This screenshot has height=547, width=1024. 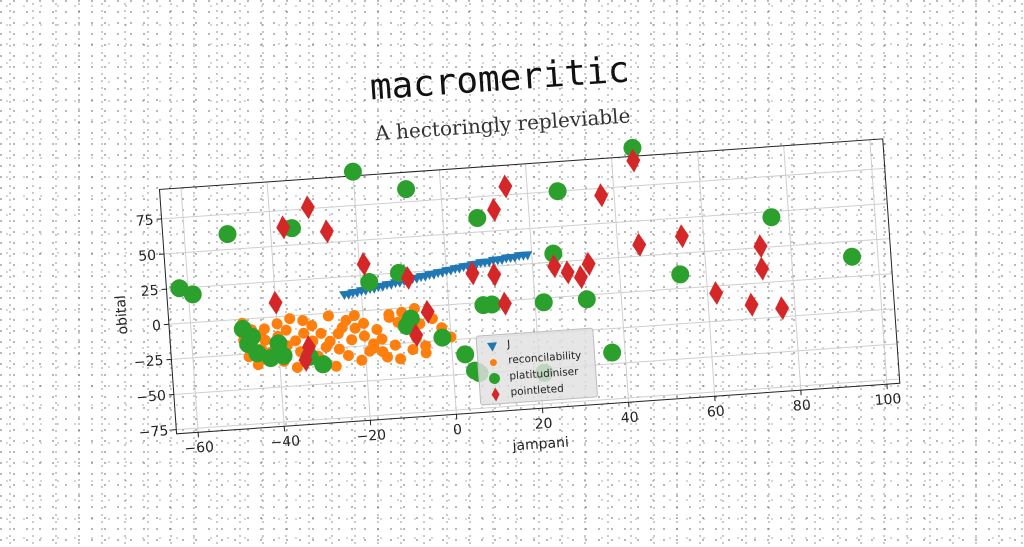 What do you see at coordinates (199, 448) in the screenshot?
I see `x-tick-label: −60` at bounding box center [199, 448].